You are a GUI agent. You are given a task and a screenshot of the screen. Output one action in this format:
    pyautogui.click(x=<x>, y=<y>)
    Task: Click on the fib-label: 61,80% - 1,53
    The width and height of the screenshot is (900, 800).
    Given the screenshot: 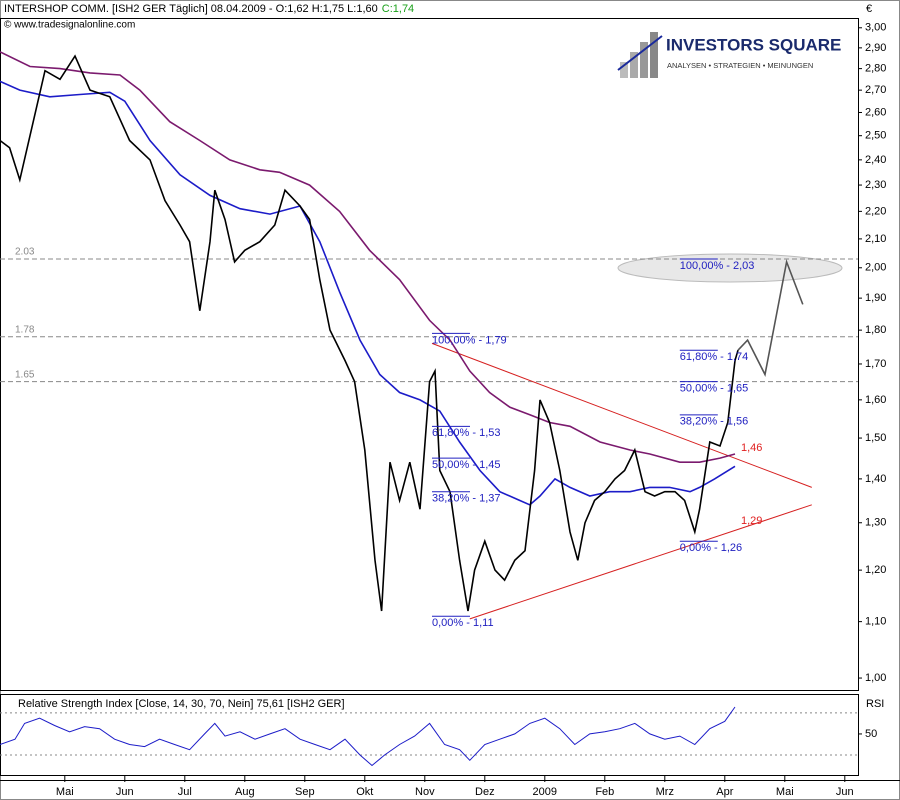 What is the action you would take?
    pyautogui.click(x=466, y=433)
    